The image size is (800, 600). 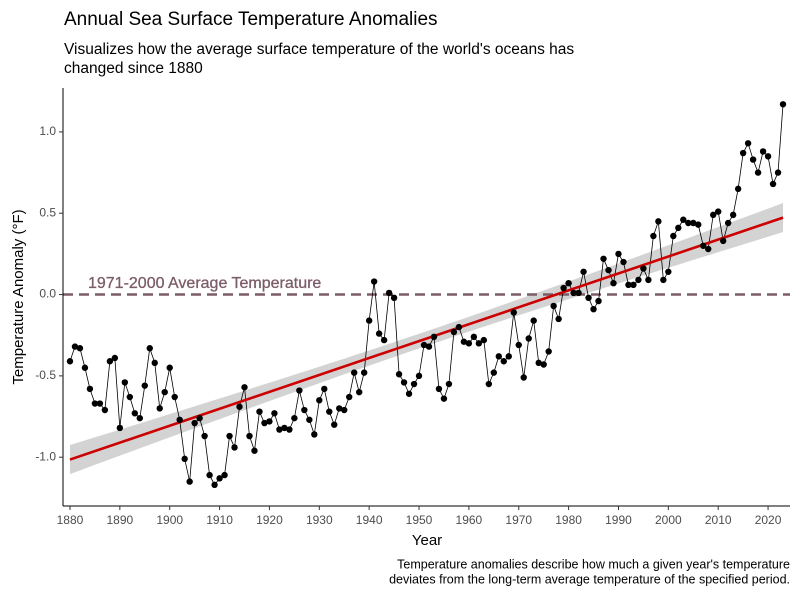 What do you see at coordinates (419, 520) in the screenshot?
I see `x-tick-label: 1950` at bounding box center [419, 520].